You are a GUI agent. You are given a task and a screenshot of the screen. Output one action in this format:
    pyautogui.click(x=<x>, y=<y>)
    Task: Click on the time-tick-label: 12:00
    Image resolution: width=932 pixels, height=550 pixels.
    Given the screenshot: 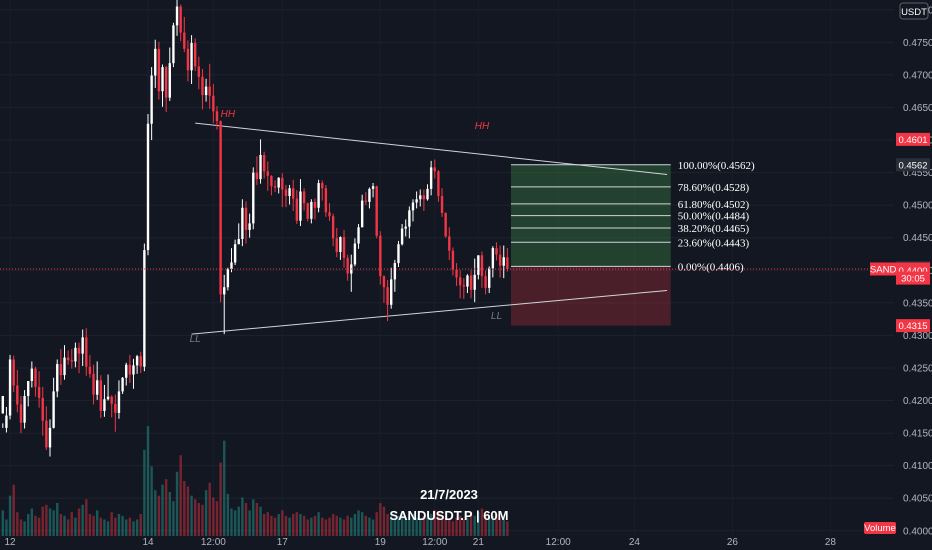 What is the action you would take?
    pyautogui.click(x=213, y=542)
    